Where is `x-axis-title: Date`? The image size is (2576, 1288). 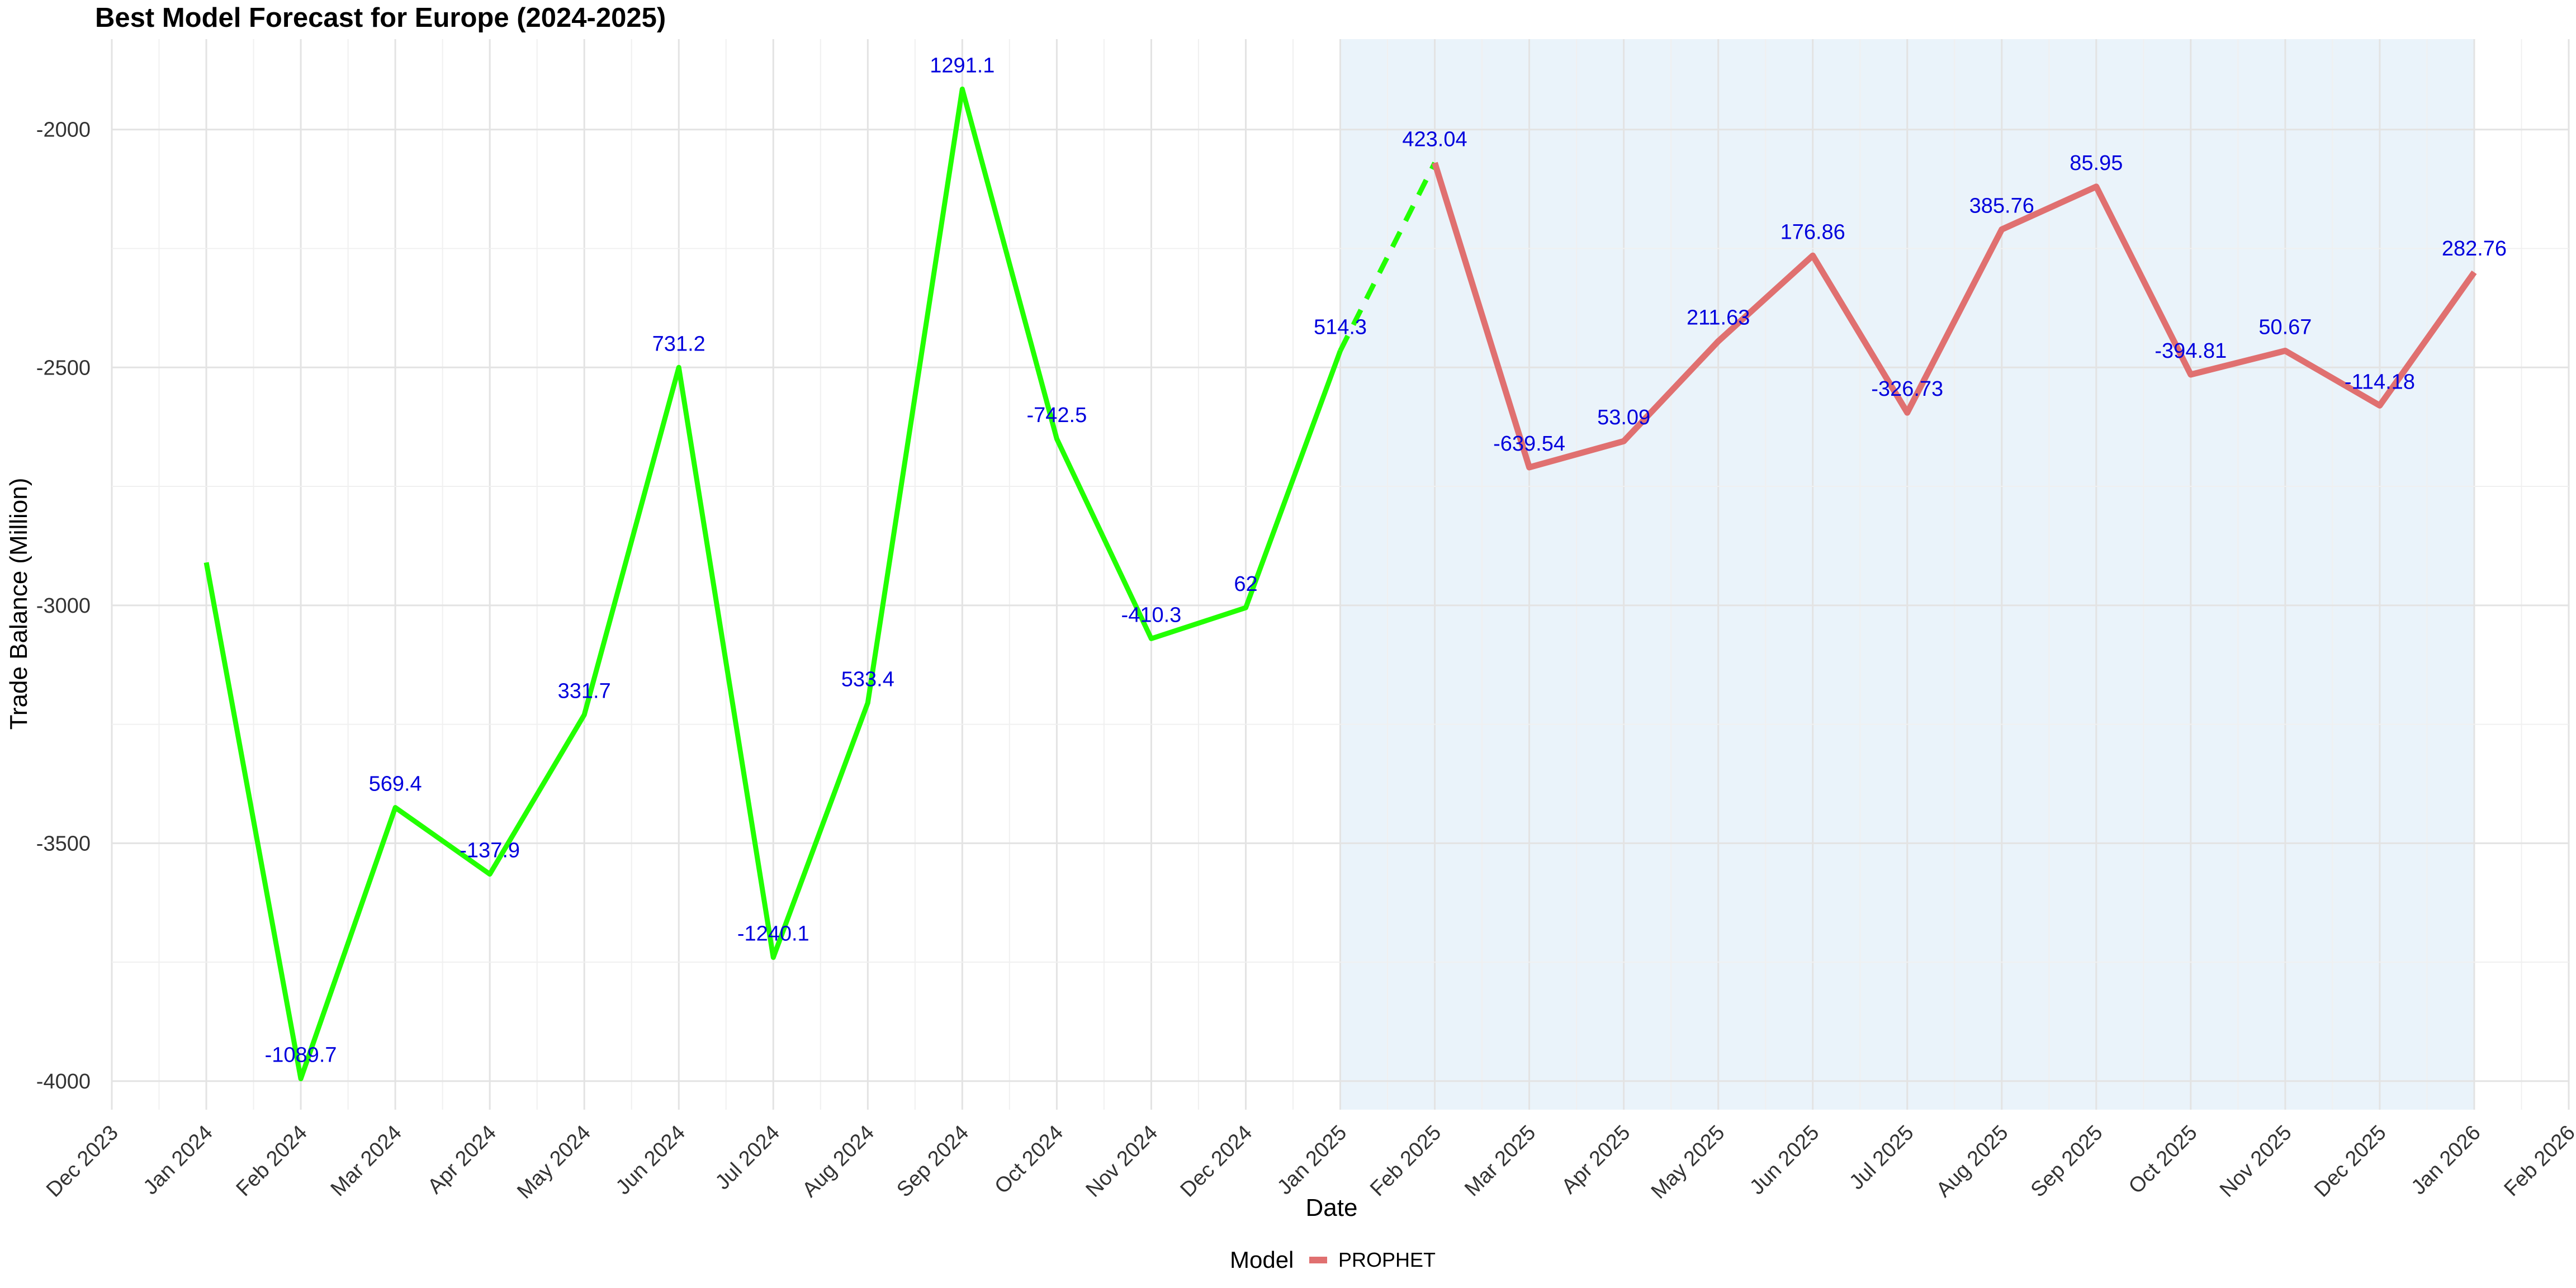 x-axis-title: Date is located at coordinates (1332, 1207).